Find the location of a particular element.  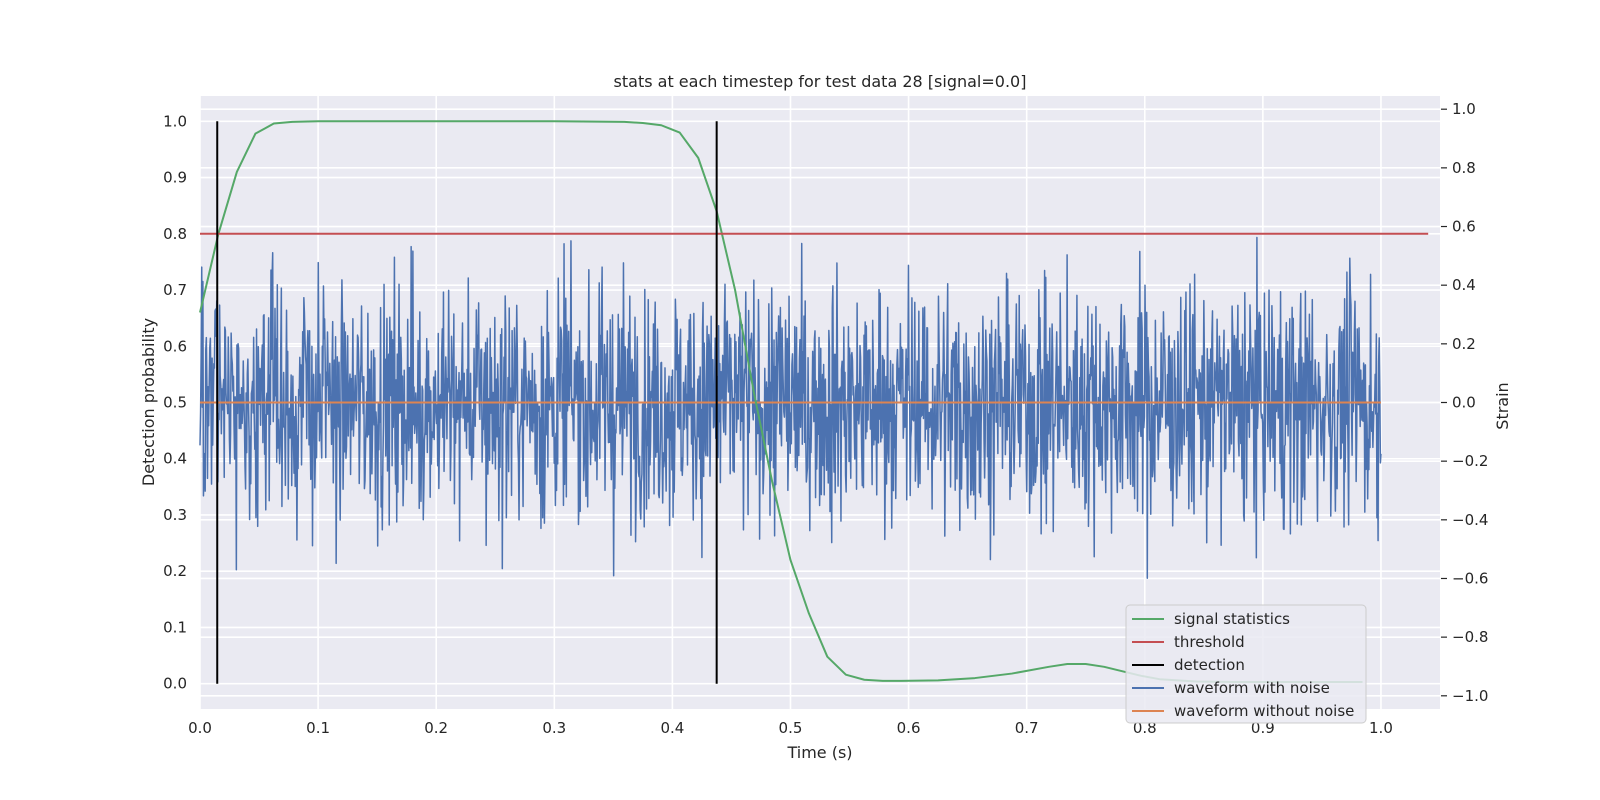

x-tick-label: 0.1 is located at coordinates (318, 728).